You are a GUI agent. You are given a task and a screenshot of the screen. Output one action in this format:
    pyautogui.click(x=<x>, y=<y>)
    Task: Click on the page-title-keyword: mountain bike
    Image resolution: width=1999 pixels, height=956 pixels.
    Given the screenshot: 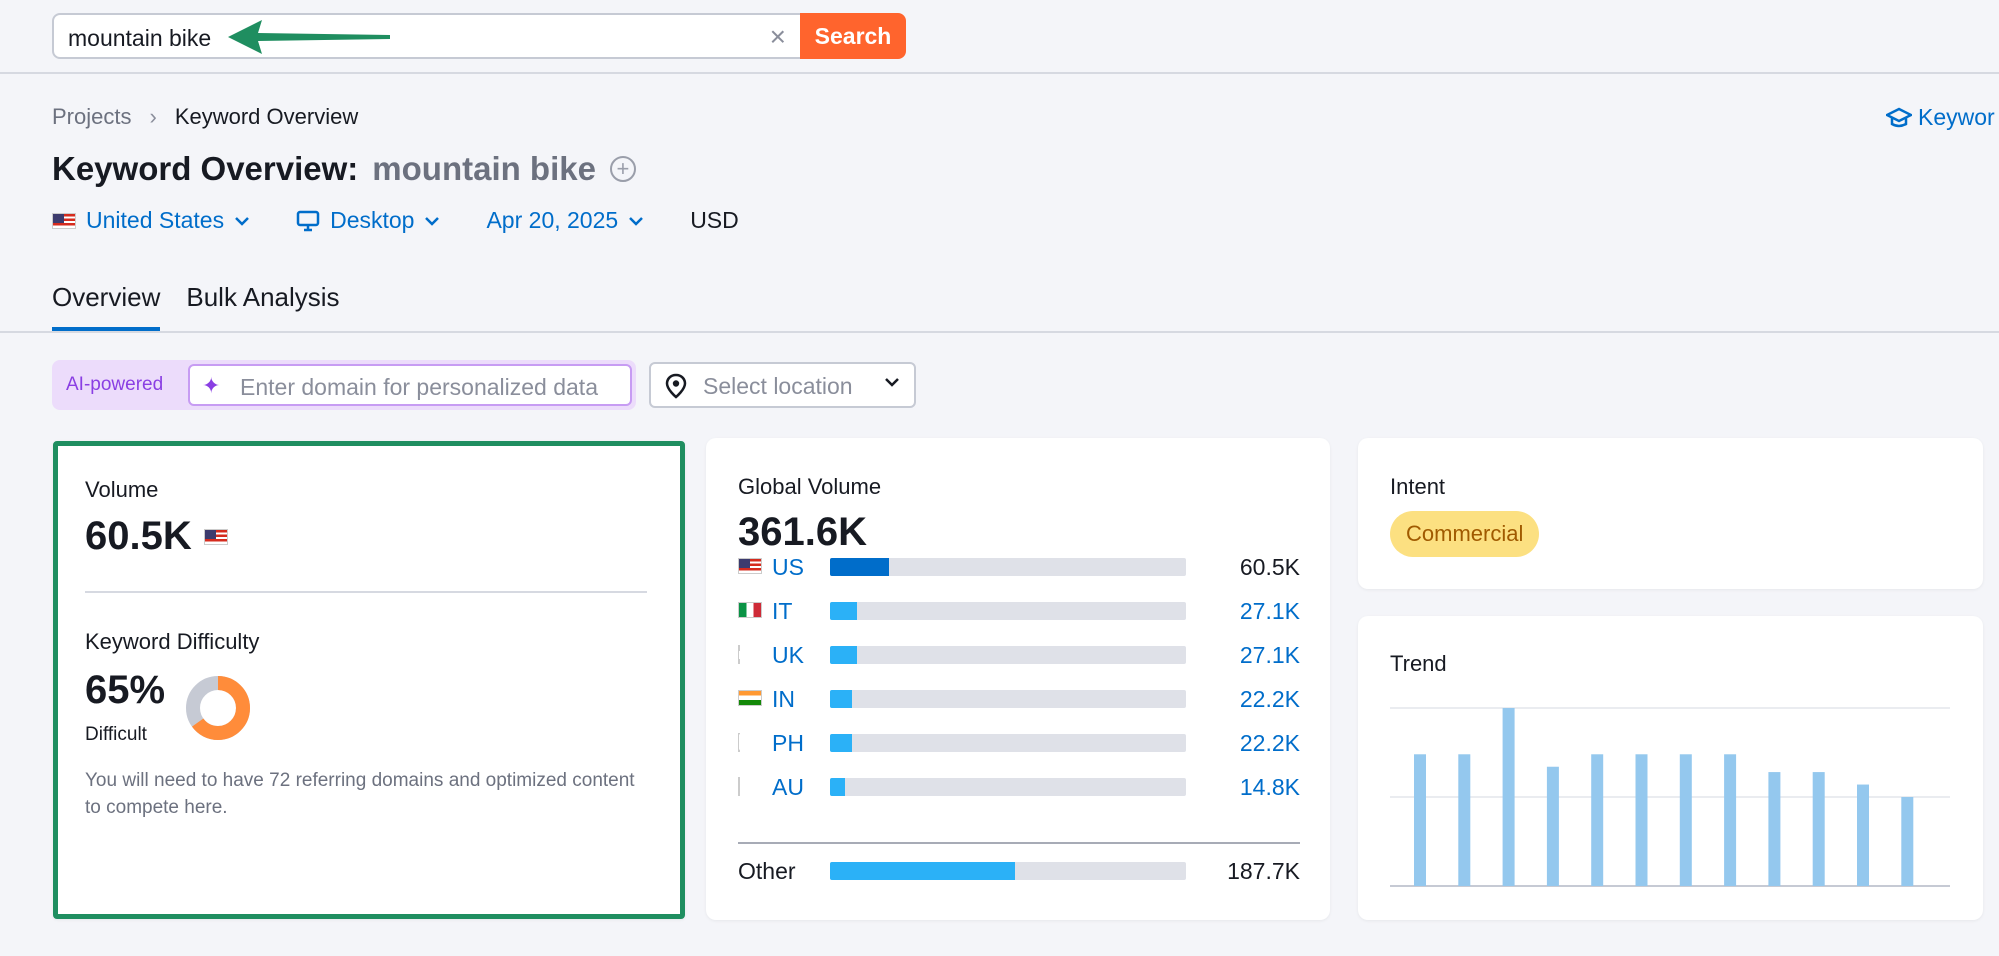 What is the action you would take?
    pyautogui.click(x=484, y=168)
    